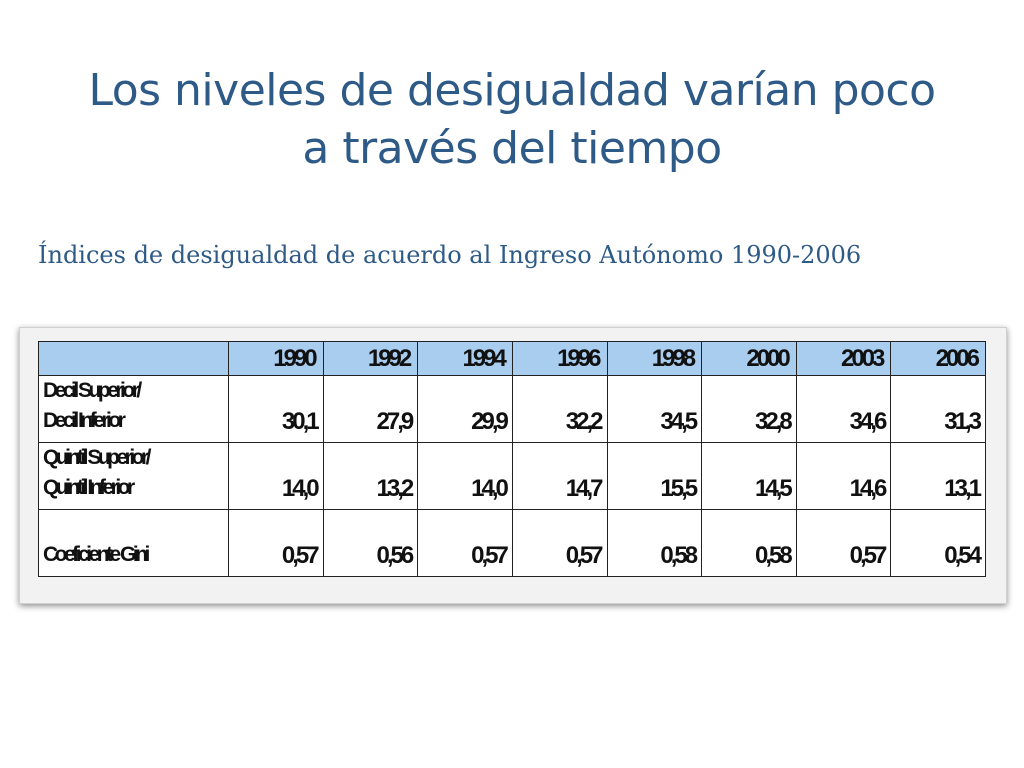 This screenshot has width=1024, height=768. What do you see at coordinates (370, 543) in the screenshot?
I see `table-cell: 0,56` at bounding box center [370, 543].